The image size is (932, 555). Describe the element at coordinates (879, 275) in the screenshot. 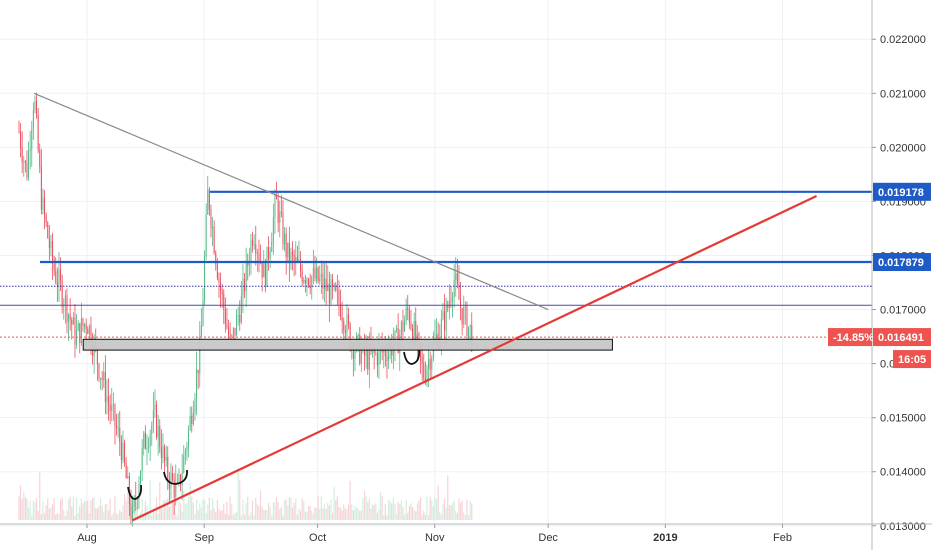

I see `price-badges: 0.019178 0.017879 -14.85% 0.016491 16:05` at that location.